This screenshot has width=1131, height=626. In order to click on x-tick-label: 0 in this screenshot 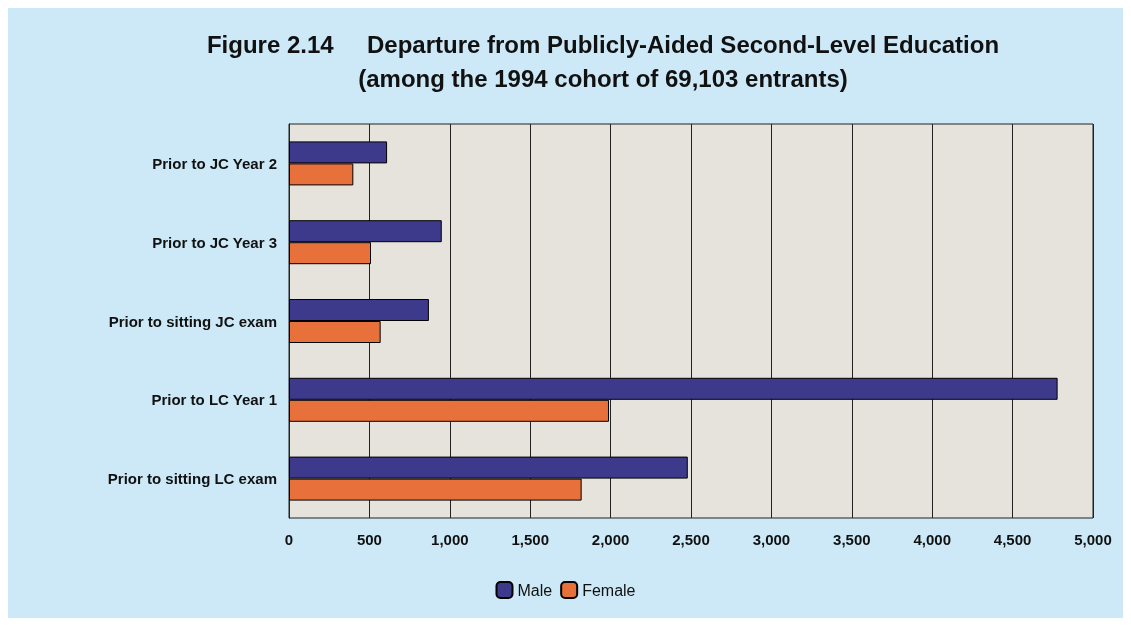, I will do `click(289, 539)`.